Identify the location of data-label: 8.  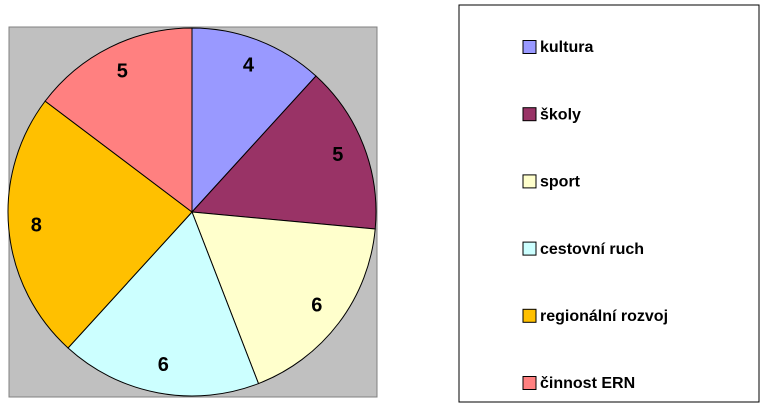
(36, 226).